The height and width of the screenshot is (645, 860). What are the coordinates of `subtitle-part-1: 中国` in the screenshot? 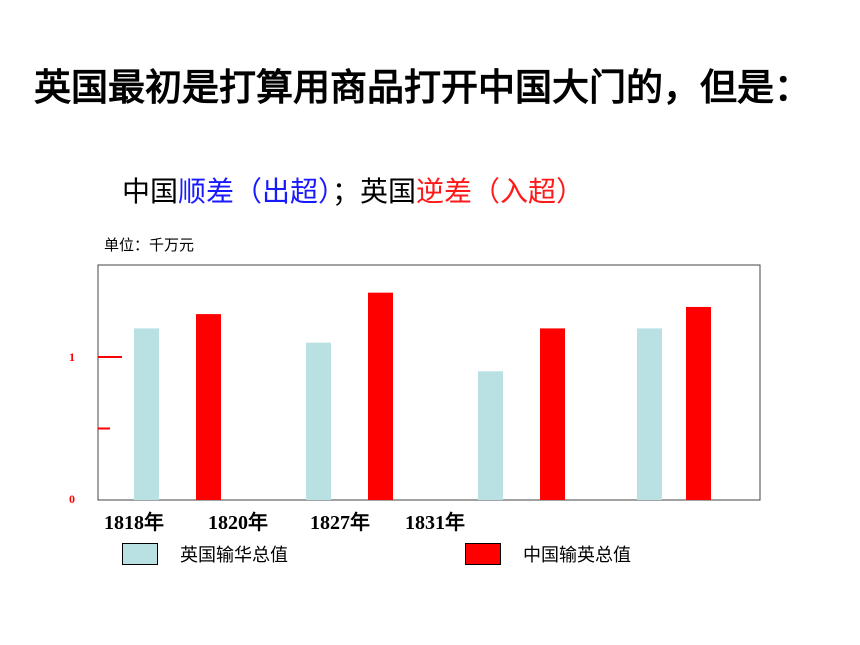 It's located at (150, 191).